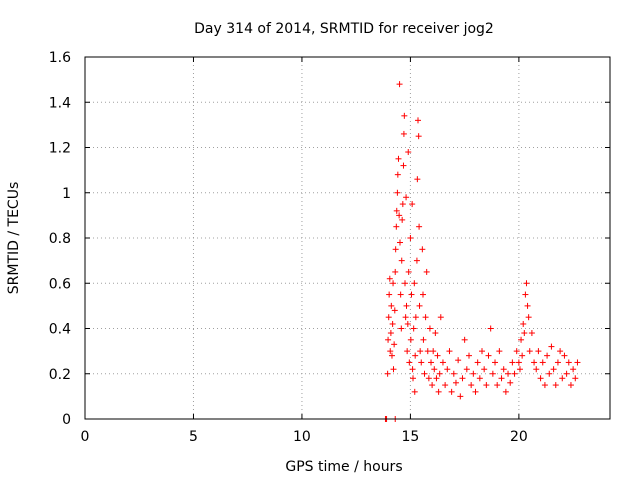  Describe the element at coordinates (343, 467) in the screenshot. I see `x-axis-label: GPS time / hours` at that location.